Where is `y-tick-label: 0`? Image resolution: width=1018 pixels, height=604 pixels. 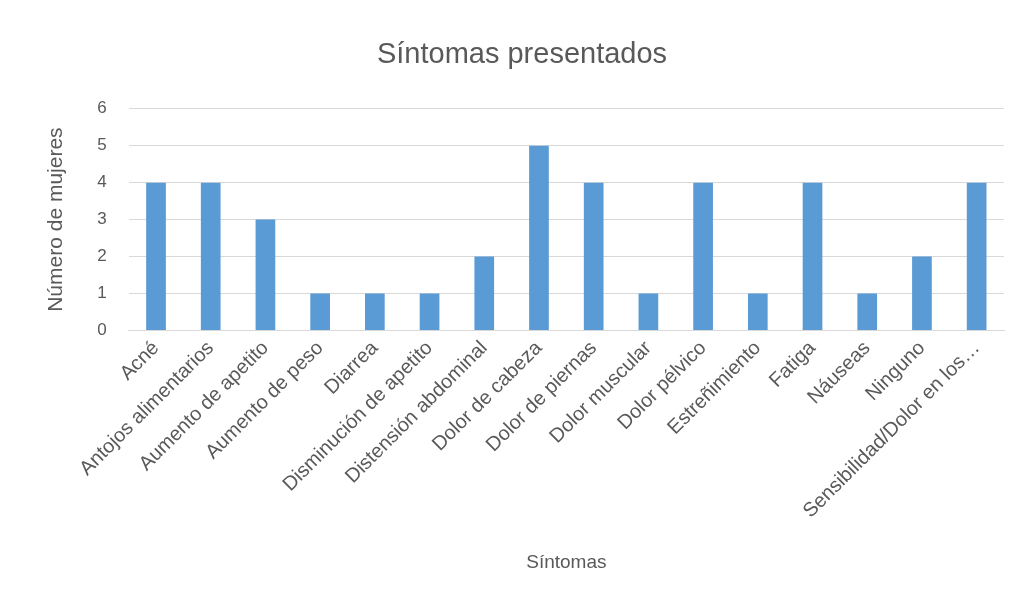
y-tick-label: 0 is located at coordinates (102, 330).